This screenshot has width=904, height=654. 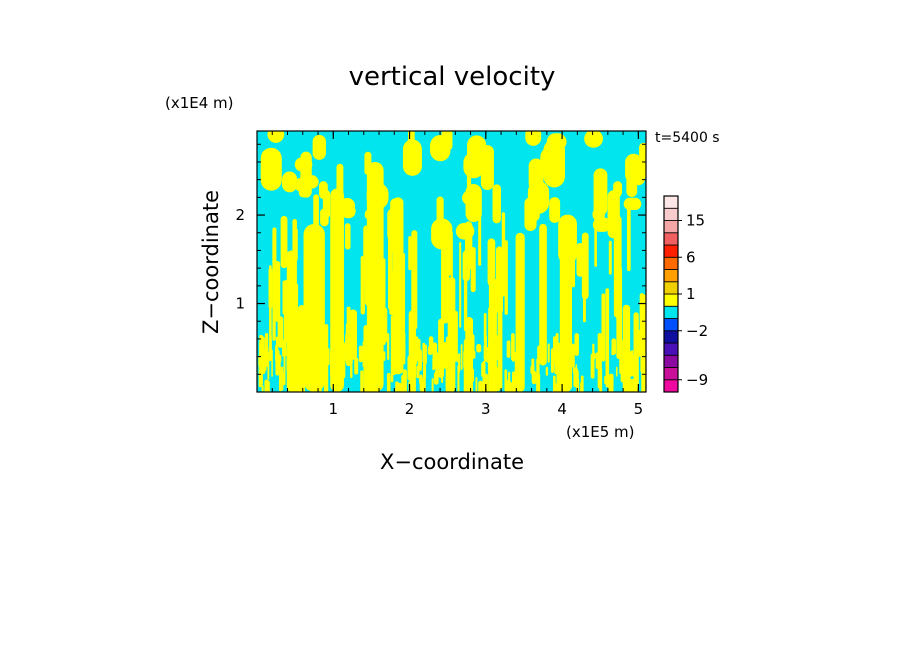 I want to click on x-tick-label: 5, so click(x=639, y=409).